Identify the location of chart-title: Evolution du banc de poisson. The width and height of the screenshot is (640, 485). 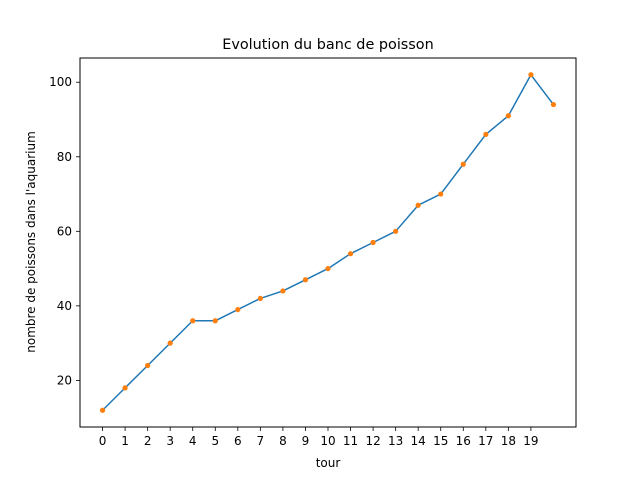
(327, 45).